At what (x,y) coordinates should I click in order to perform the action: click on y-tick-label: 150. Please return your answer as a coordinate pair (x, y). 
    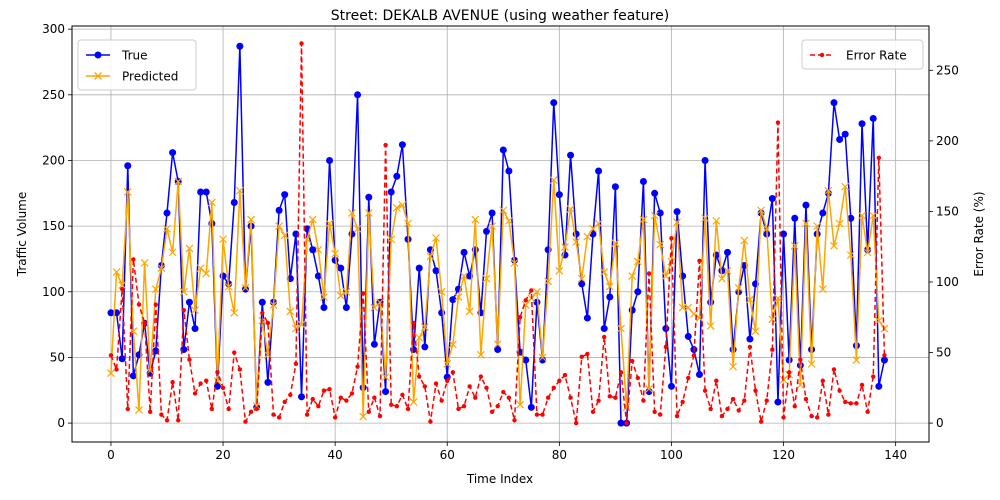
    Looking at the image, I should click on (53, 226).